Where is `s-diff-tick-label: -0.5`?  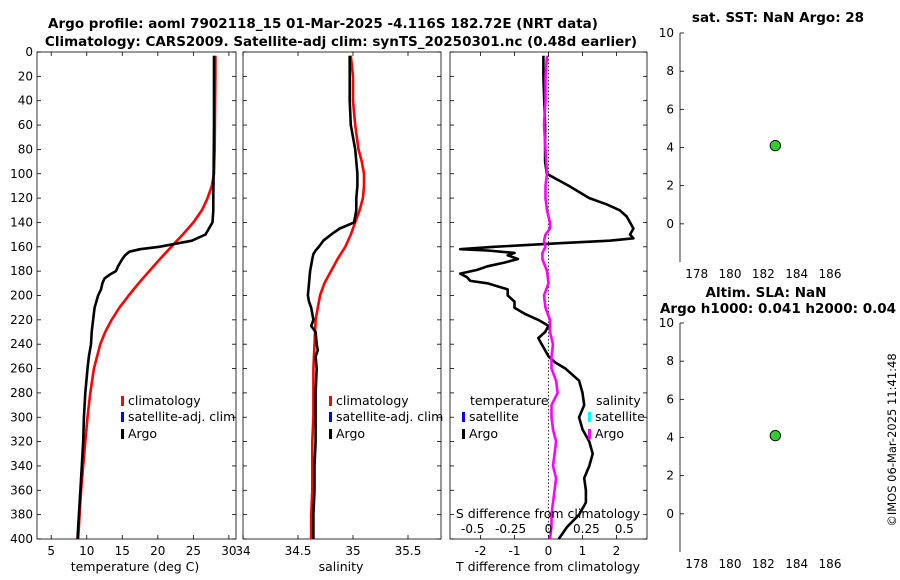
s-diff-tick-label: -0.5 is located at coordinates (472, 529).